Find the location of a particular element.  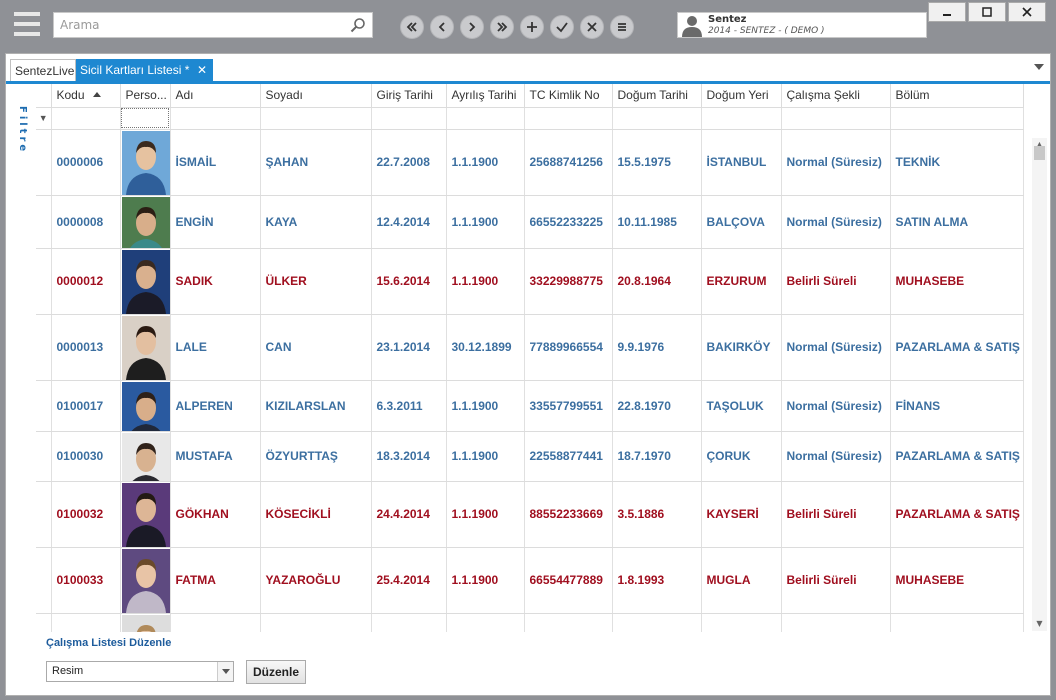

work-list-select: Resim is located at coordinates (140, 671).